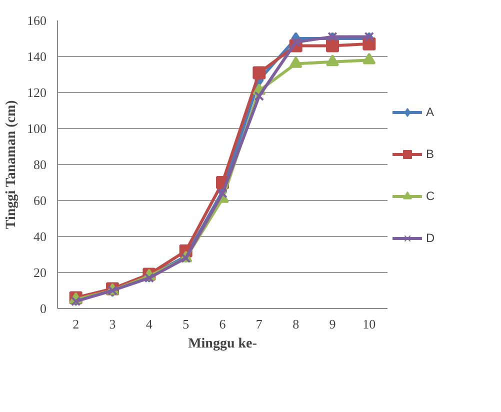 This screenshot has height=412, width=501. What do you see at coordinates (36, 20) in the screenshot?
I see `y-tick-label: 160` at bounding box center [36, 20].